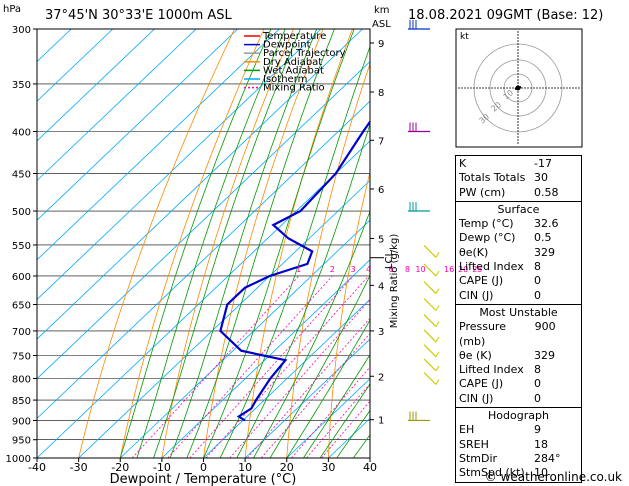 Image resolution: width=629 pixels, height=486 pixels. What do you see at coordinates (518, 356) in the screenshot?
I see `index-row: θe (K) 329` at bounding box center [518, 356].